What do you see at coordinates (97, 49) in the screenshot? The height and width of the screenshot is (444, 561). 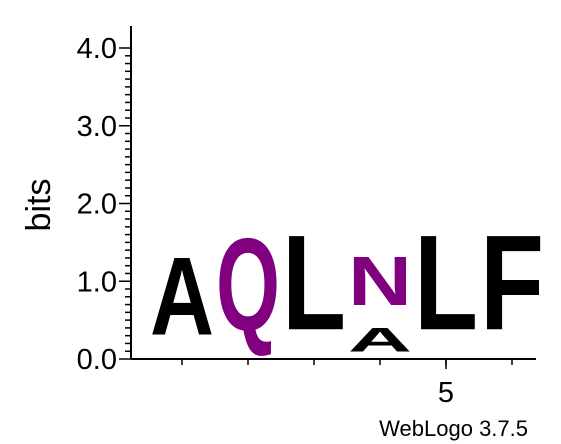 I see `y-tick-label: 4.0` at bounding box center [97, 49].